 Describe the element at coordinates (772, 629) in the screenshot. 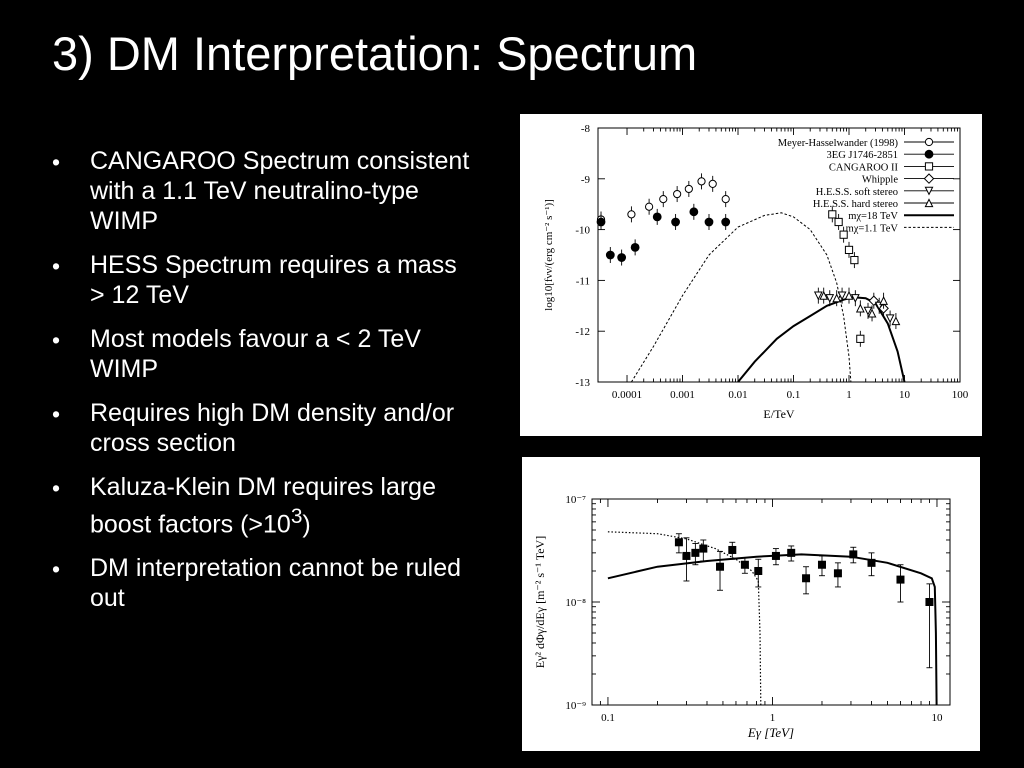

I see `model-curve-solid` at that location.